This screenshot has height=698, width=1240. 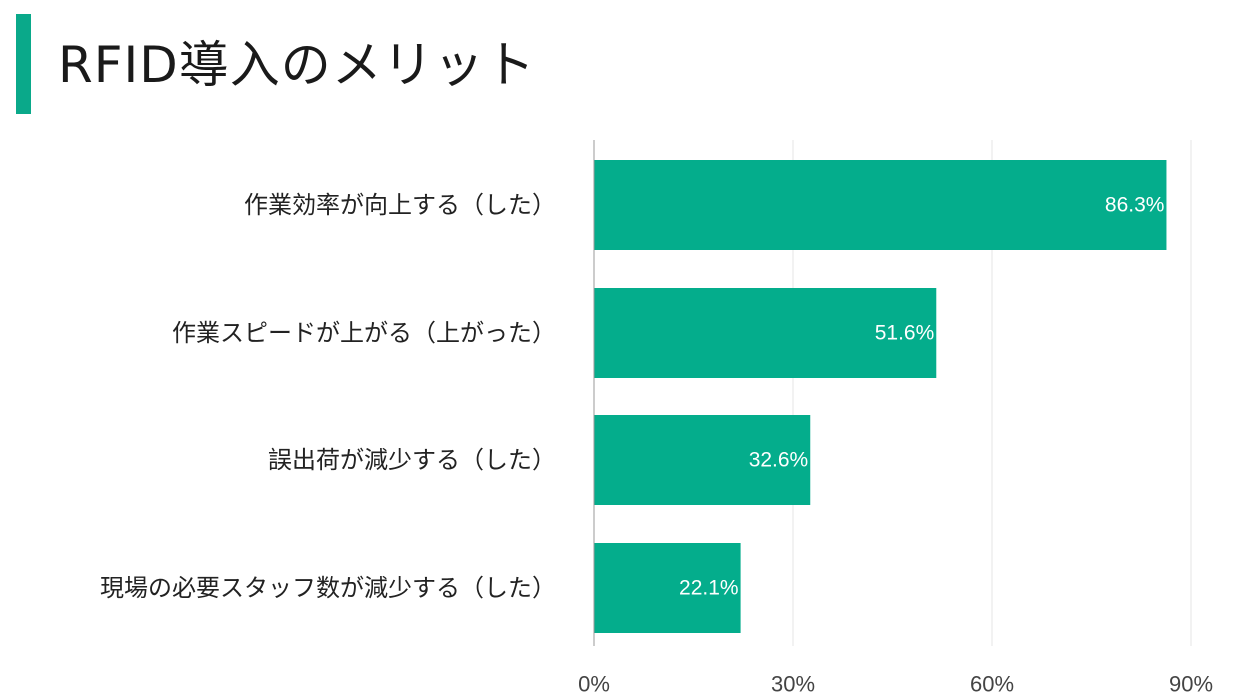 I want to click on data-label-0: 86.3%, so click(x=1135, y=205).